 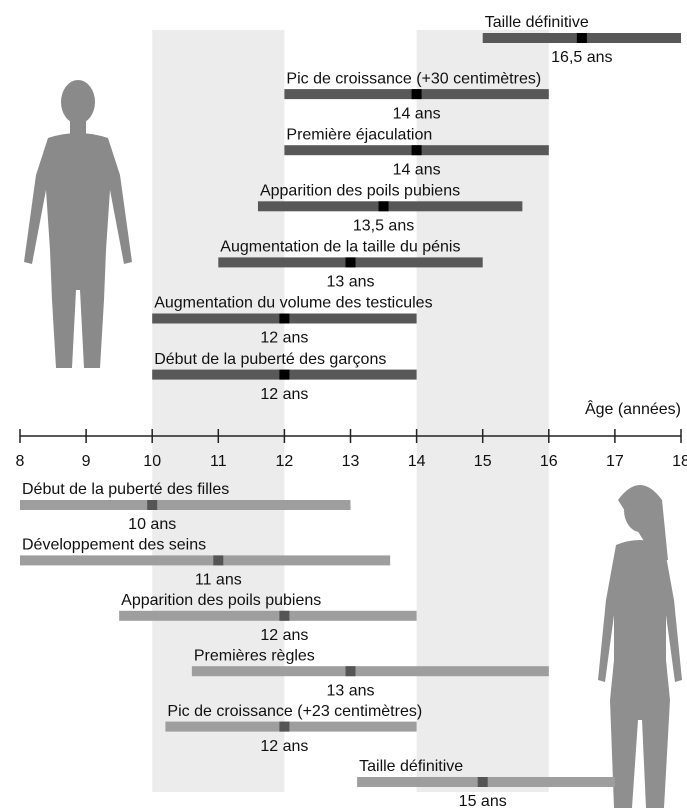 I want to click on range-label: Premières règles, so click(x=254, y=655).